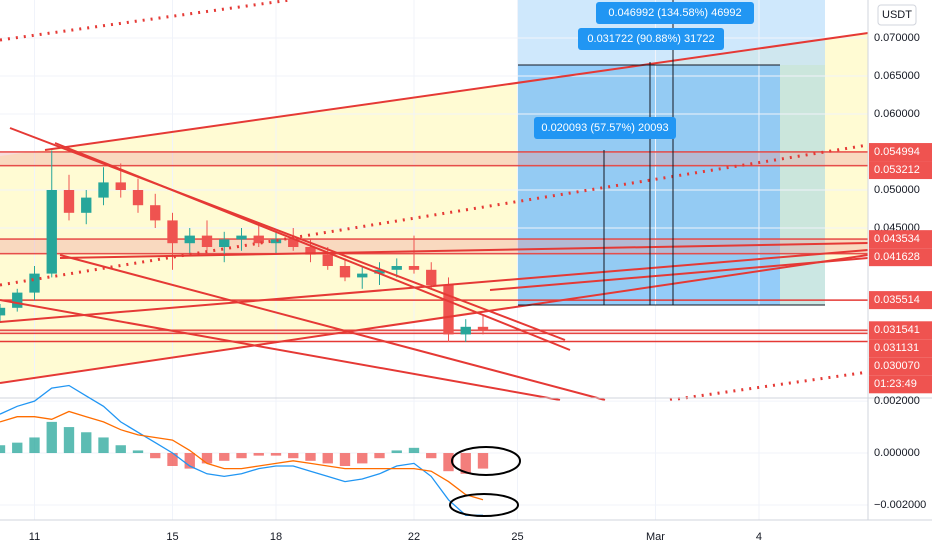  What do you see at coordinates (897, 300) in the screenshot?
I see `level-label: 0.035514` at bounding box center [897, 300].